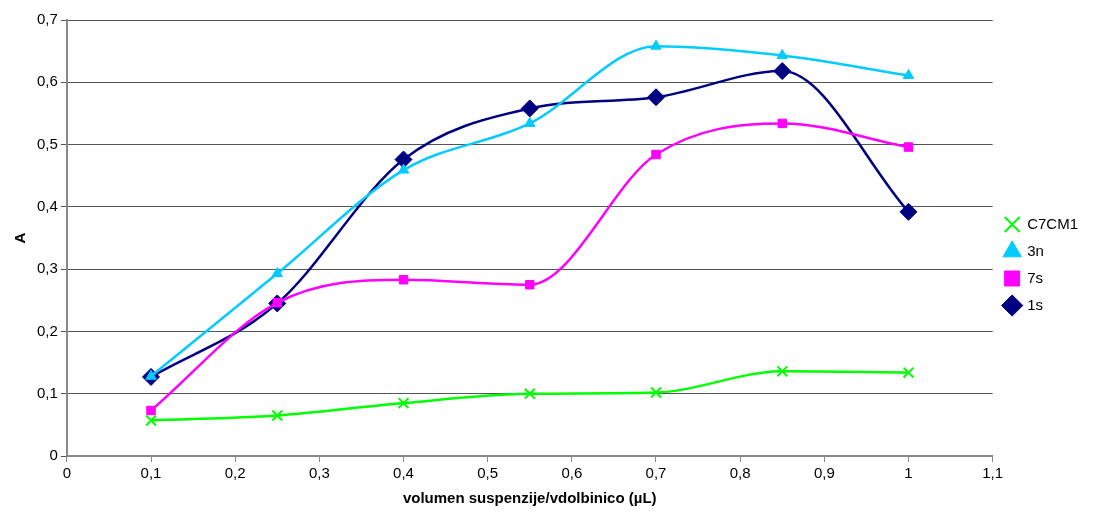  I want to click on legend-label: 7s, so click(1035, 277).